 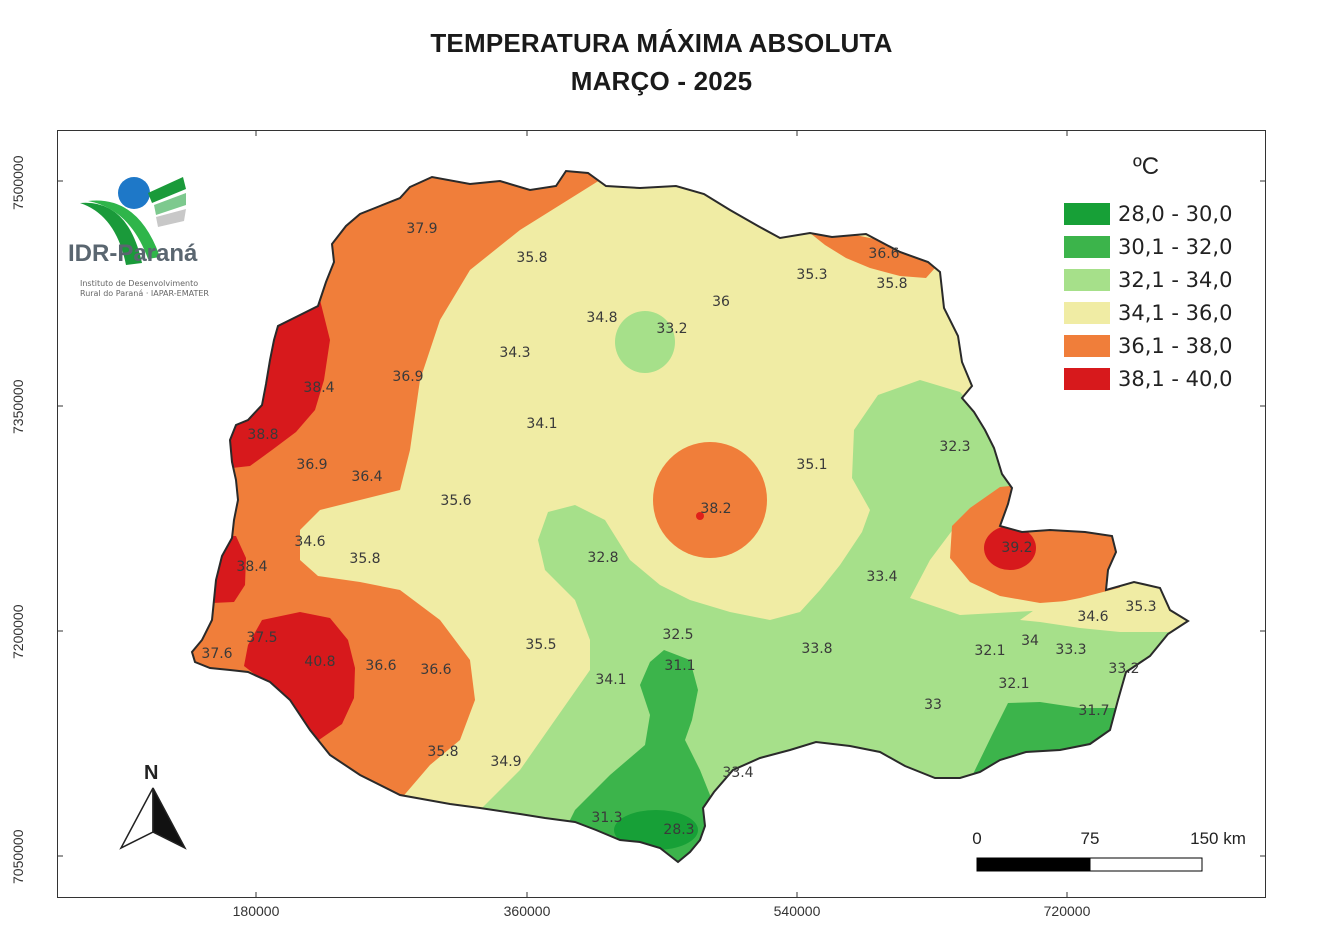 What do you see at coordinates (603, 558) in the screenshot?
I see `station-value: 32.8` at bounding box center [603, 558].